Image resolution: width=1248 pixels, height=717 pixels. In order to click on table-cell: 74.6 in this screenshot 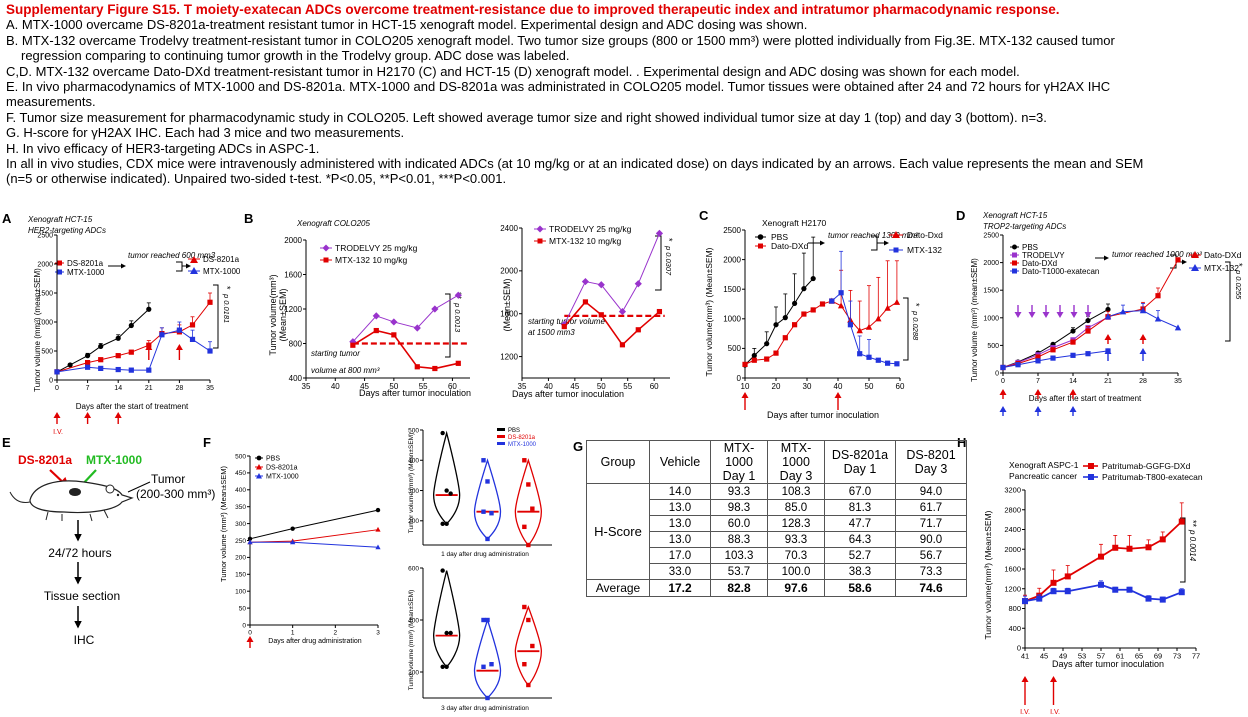, I will do `click(931, 588)`.